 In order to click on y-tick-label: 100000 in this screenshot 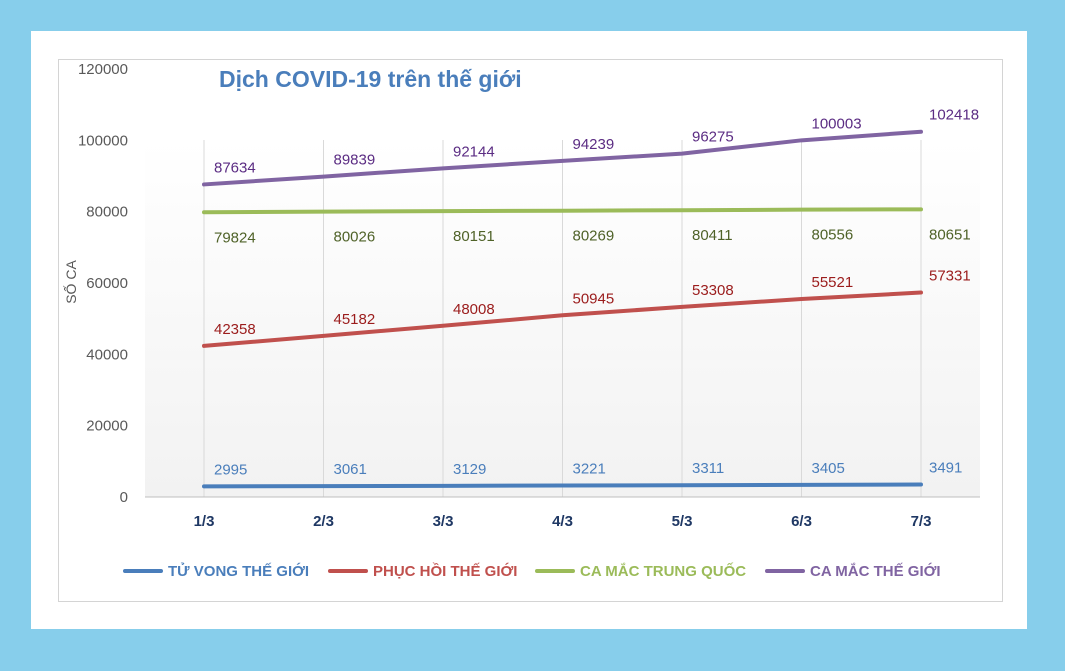, I will do `click(103, 140)`.